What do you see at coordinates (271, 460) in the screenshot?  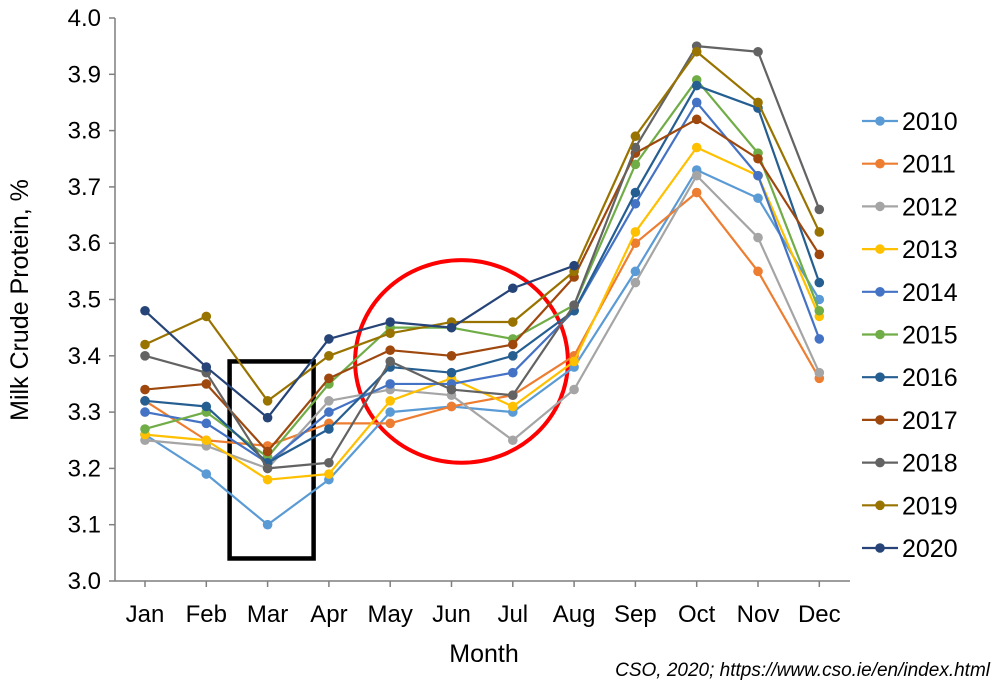 I see `highlight-rectangle` at bounding box center [271, 460].